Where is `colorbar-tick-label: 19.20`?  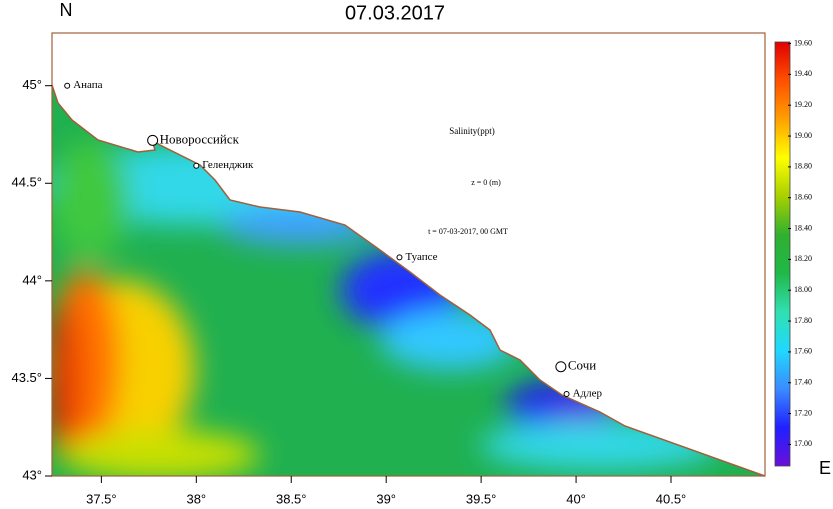 colorbar-tick-label: 19.20 is located at coordinates (803, 104).